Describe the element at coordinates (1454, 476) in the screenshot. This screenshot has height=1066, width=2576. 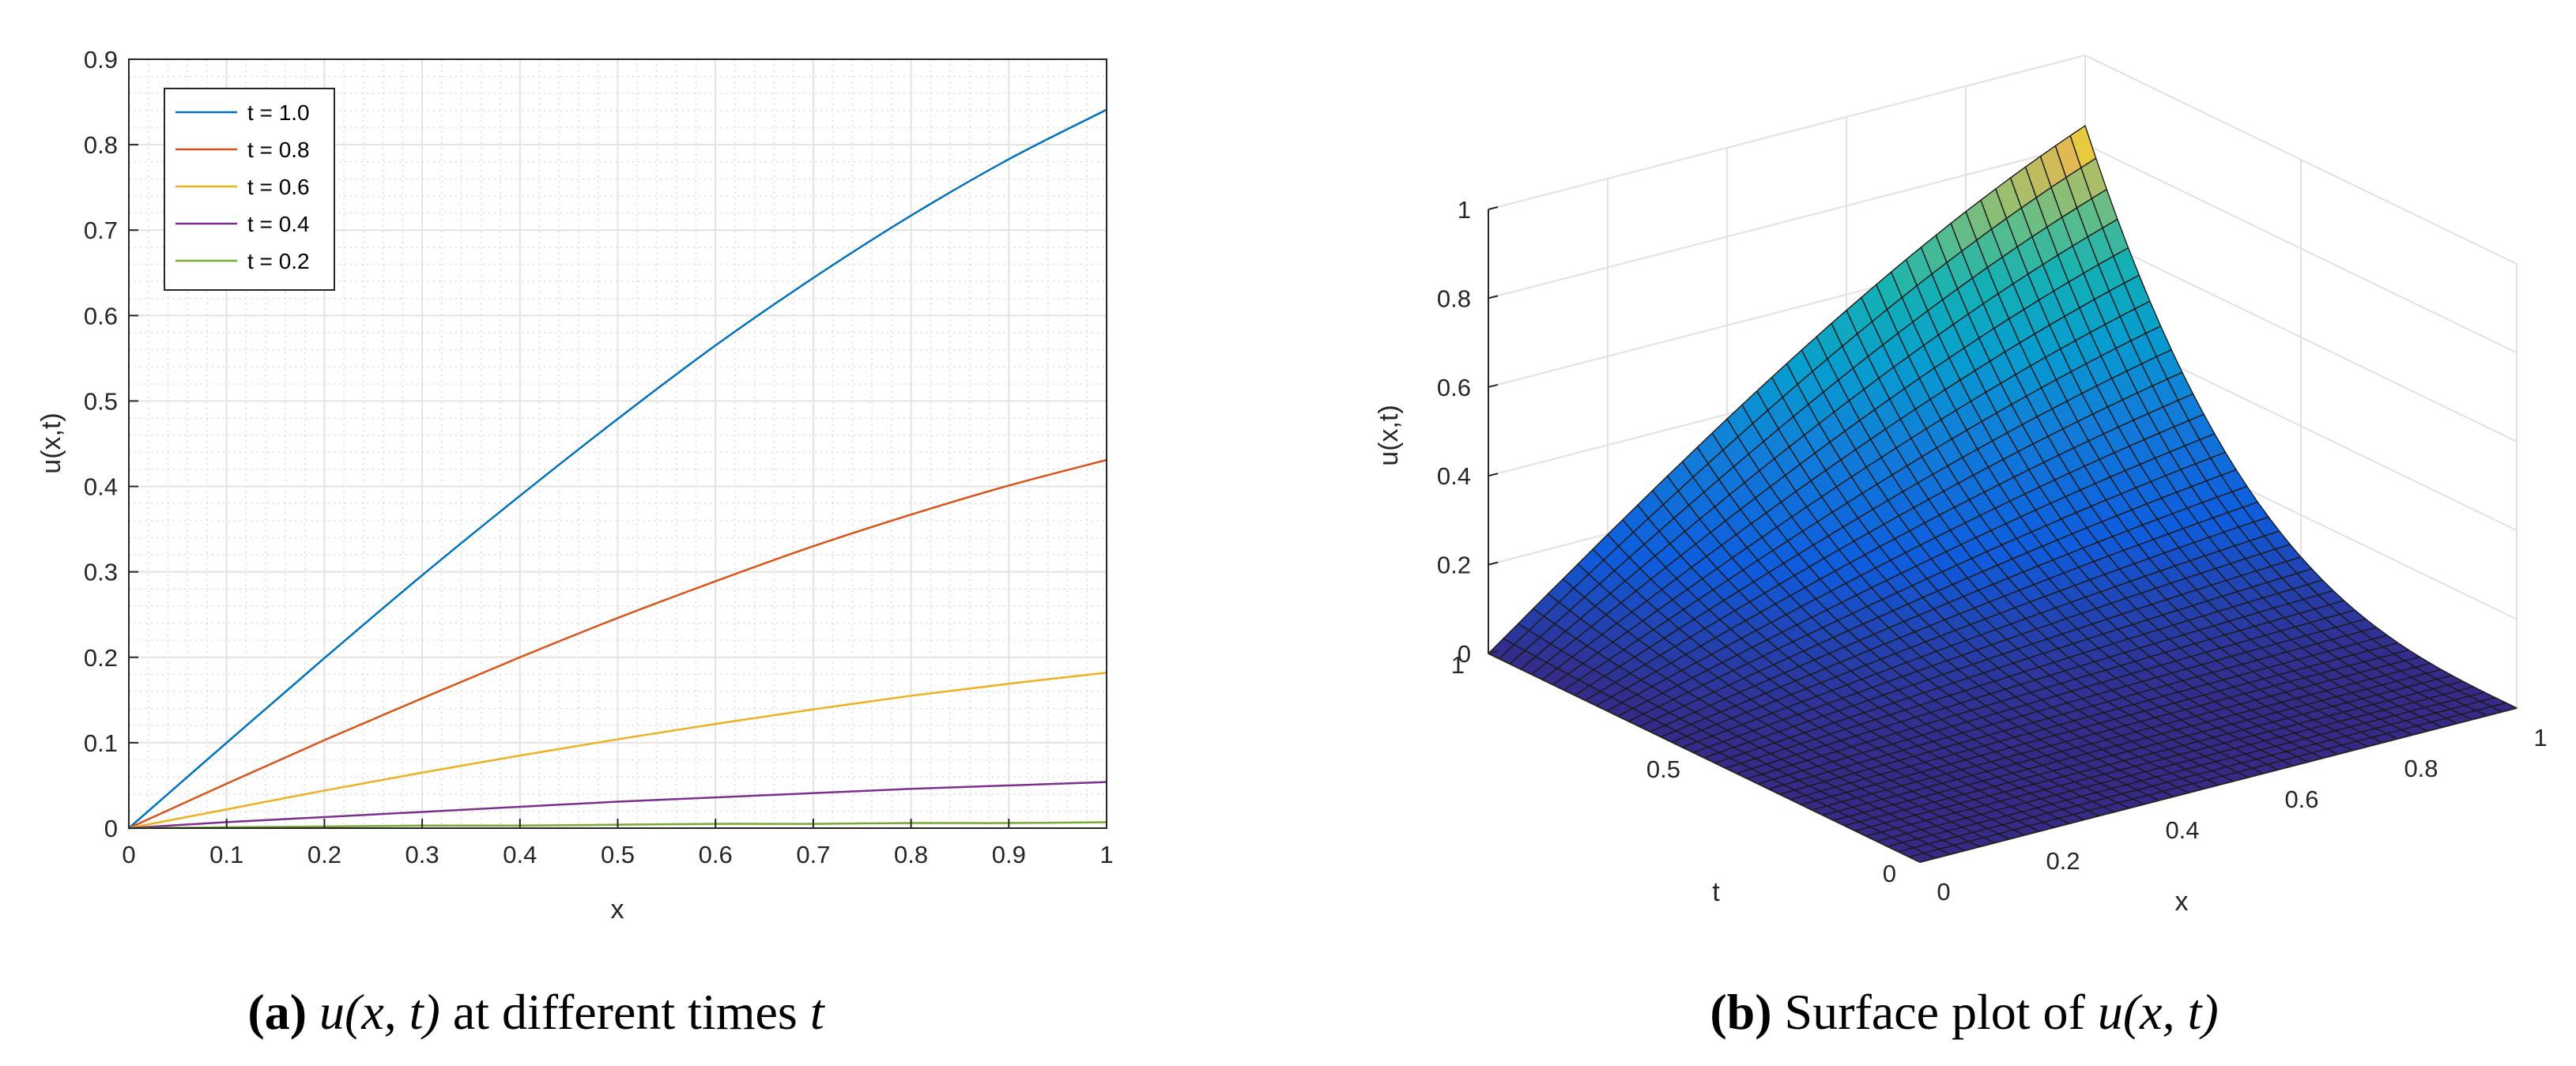
I see `panel-b-z-tick-label: 0.4` at that location.